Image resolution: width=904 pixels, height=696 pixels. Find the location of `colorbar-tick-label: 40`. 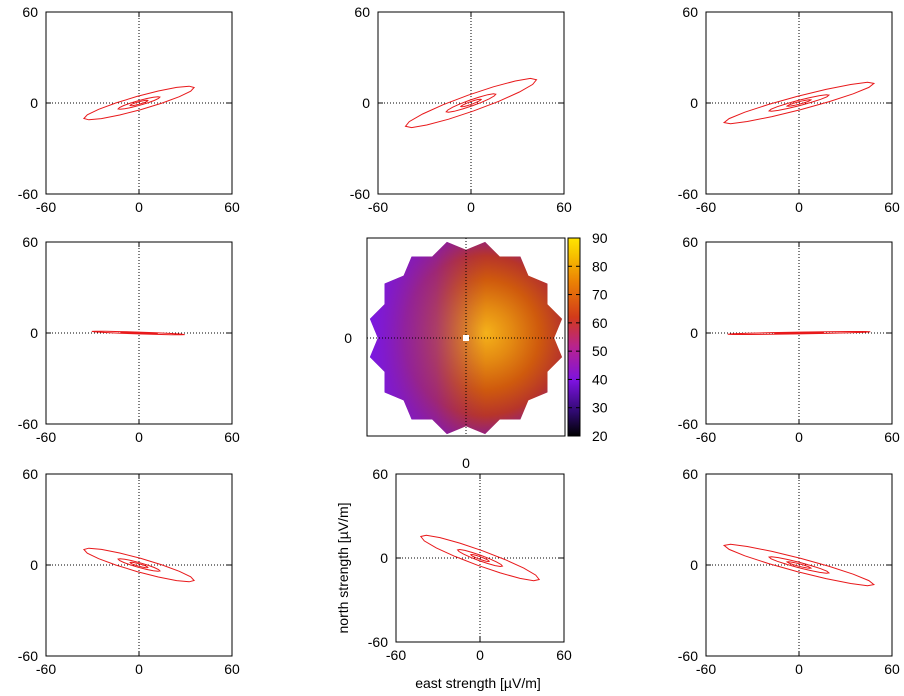

colorbar-tick-label: 40 is located at coordinates (600, 379).